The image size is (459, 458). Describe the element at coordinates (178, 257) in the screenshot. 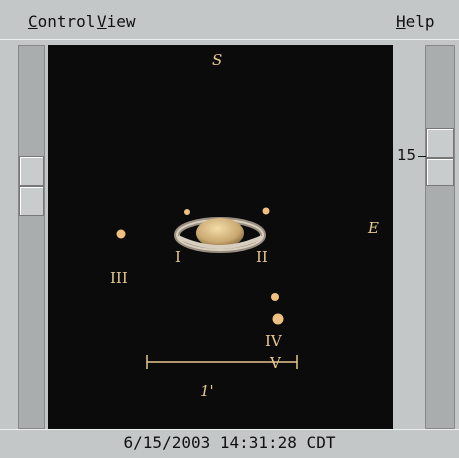

I see `moon-label: I` at that location.